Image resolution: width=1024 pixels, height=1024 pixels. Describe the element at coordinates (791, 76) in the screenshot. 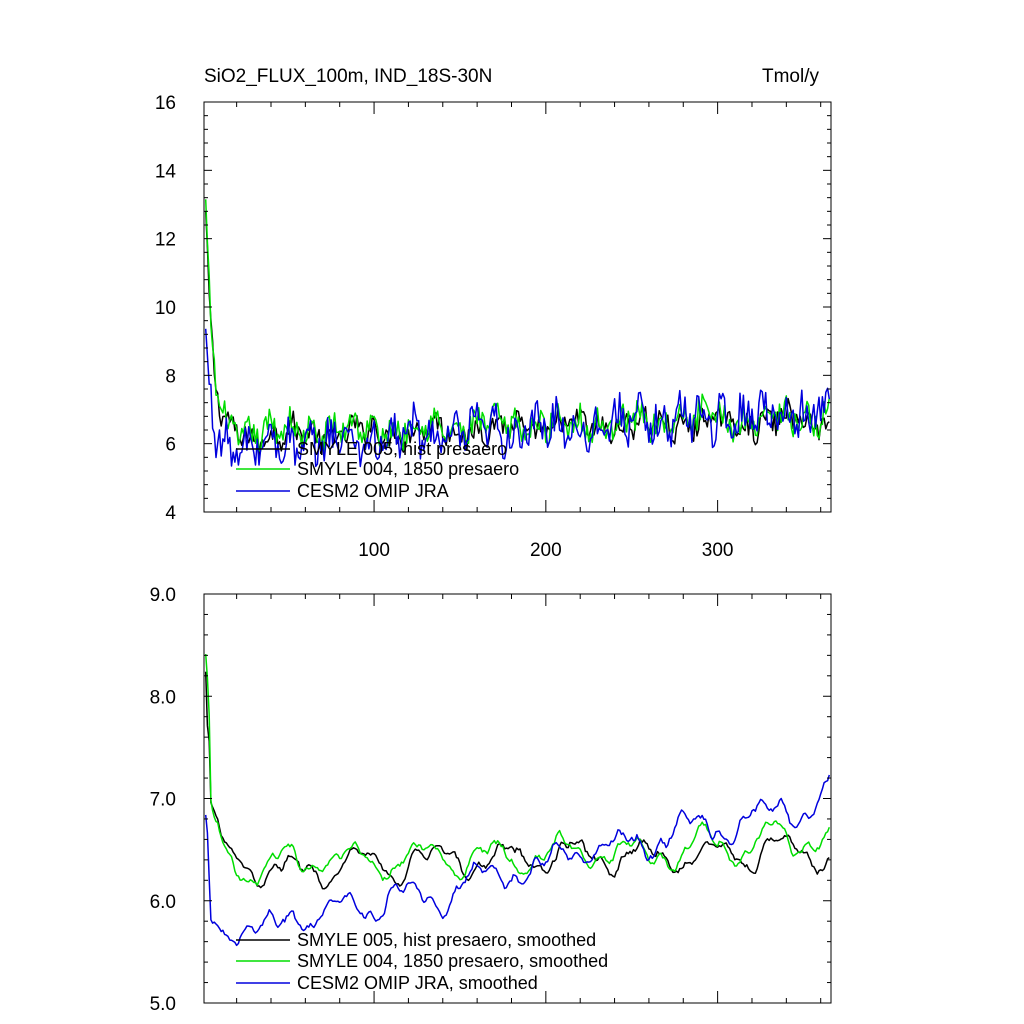

I see `top-chart-units: Tmol/y` at that location.